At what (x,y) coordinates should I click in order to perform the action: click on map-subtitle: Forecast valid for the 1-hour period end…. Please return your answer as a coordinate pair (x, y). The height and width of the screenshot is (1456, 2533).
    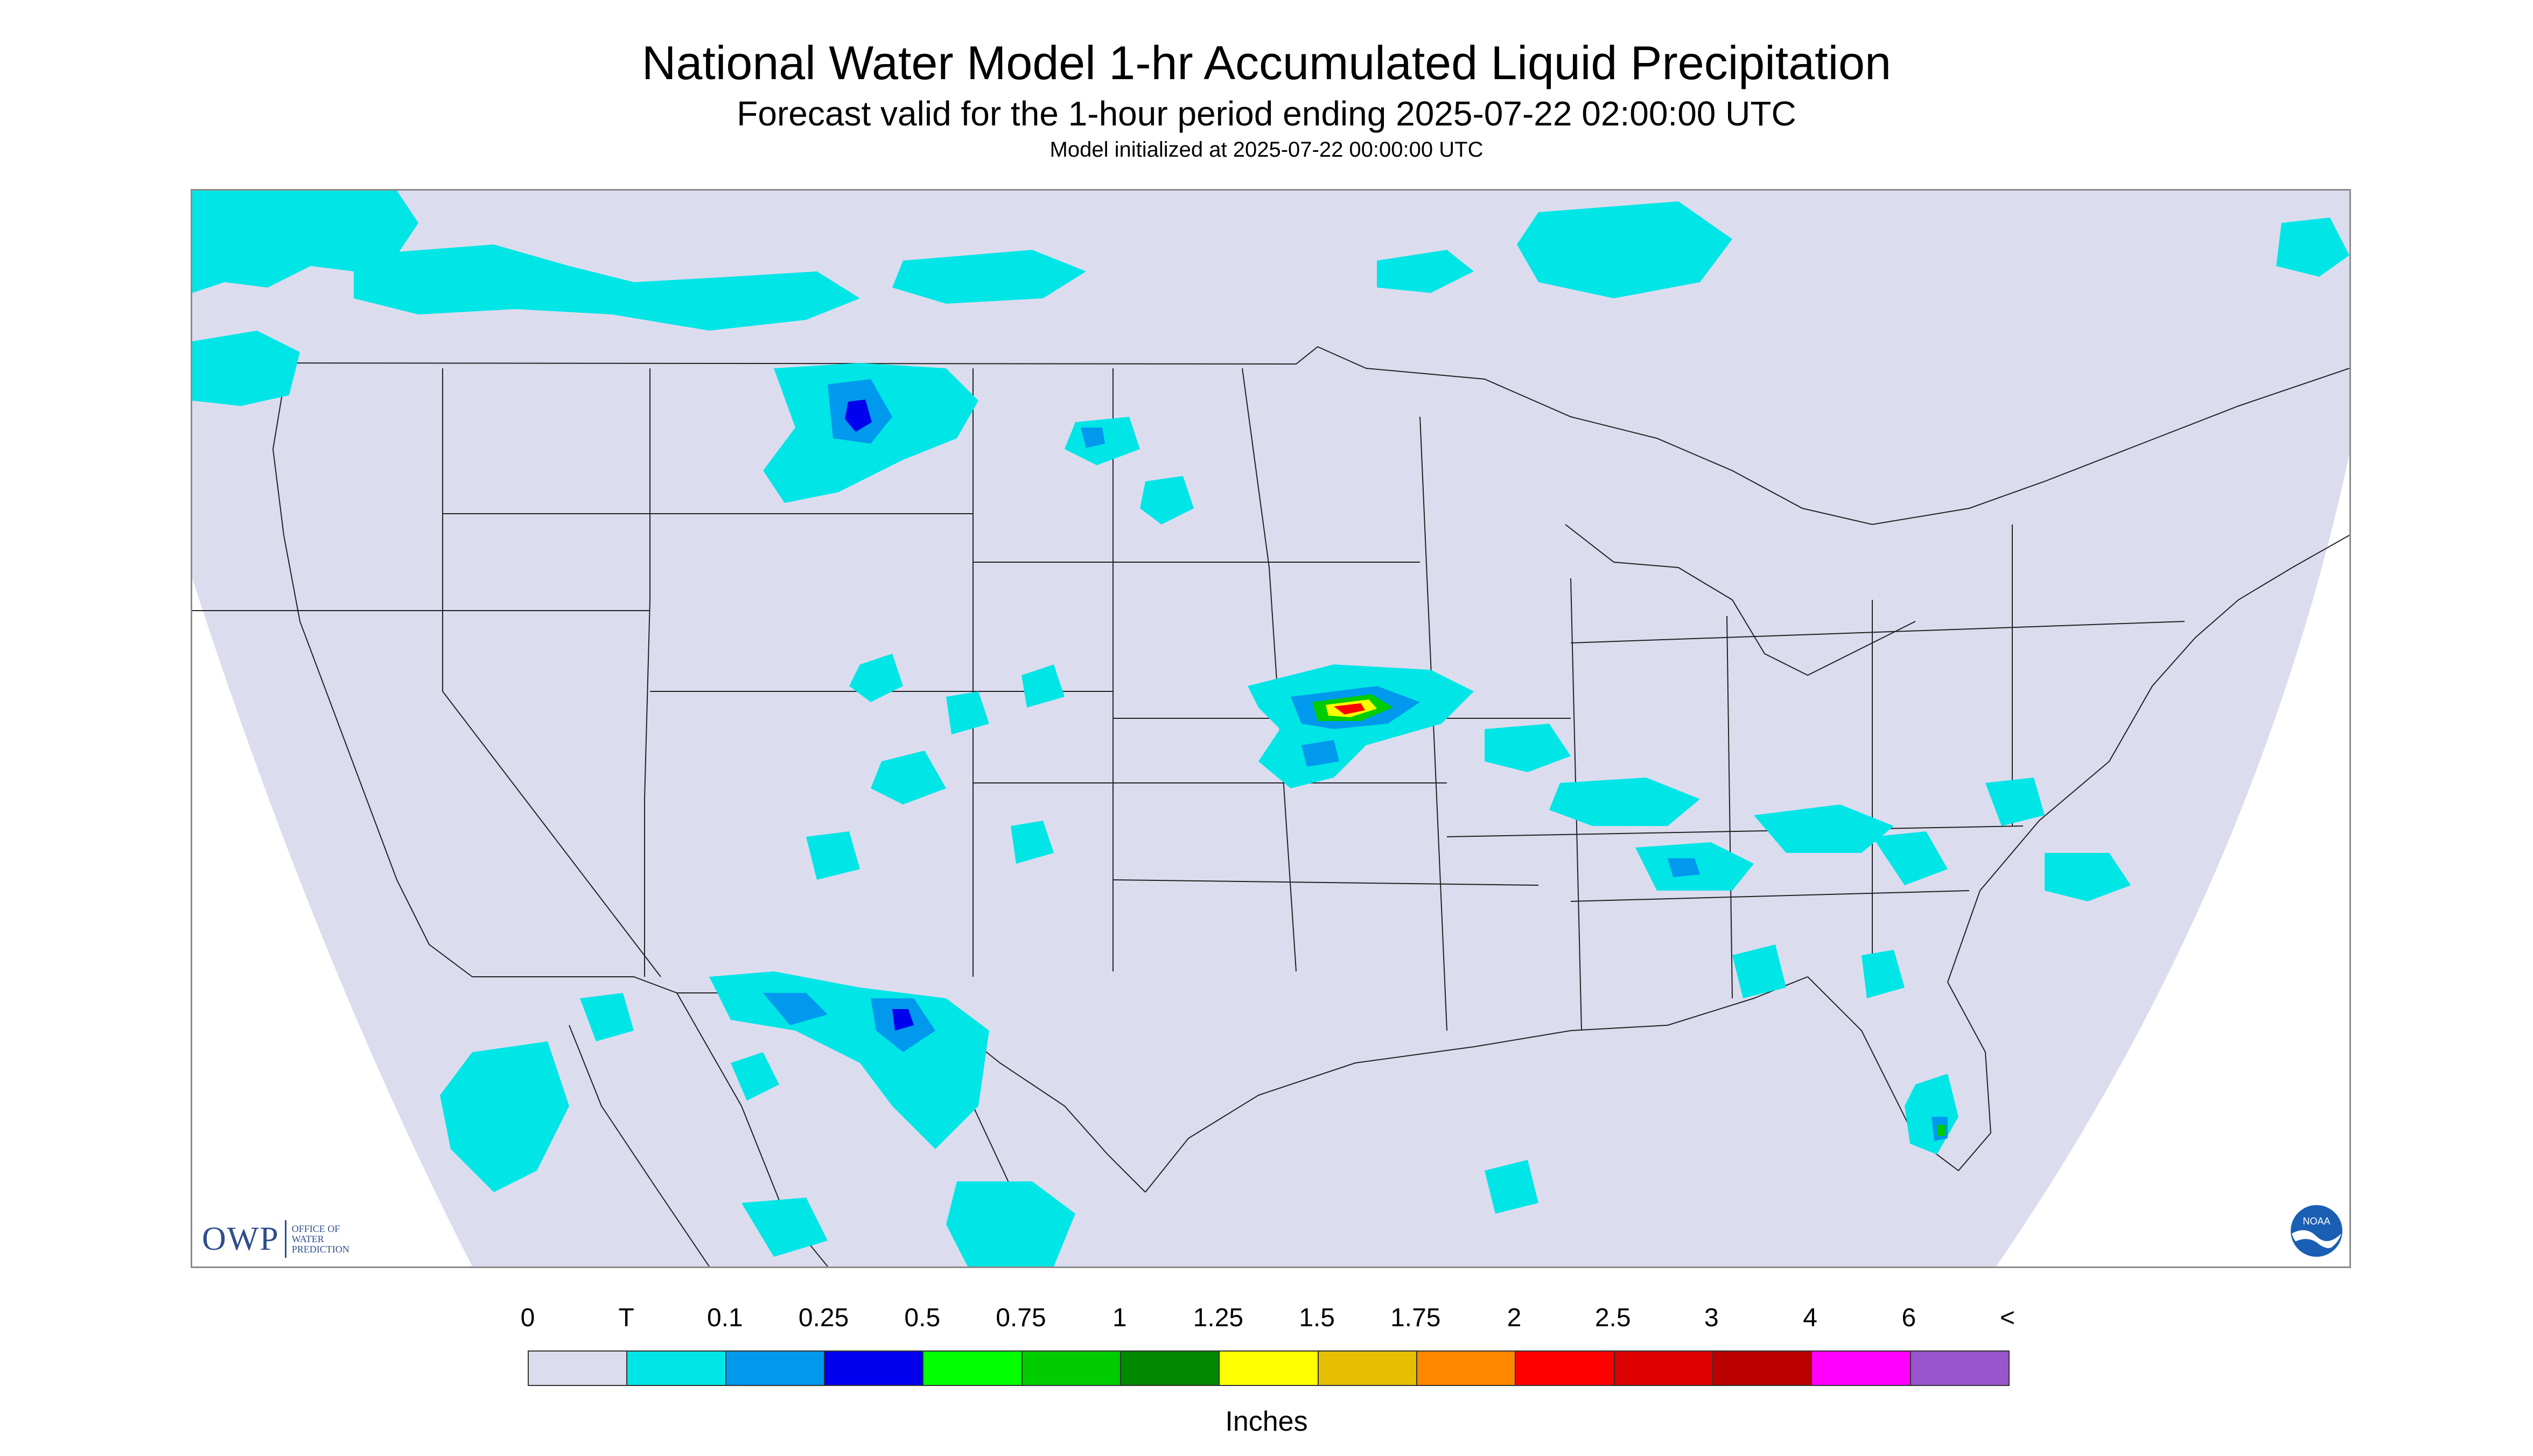
    Looking at the image, I should click on (1266, 113).